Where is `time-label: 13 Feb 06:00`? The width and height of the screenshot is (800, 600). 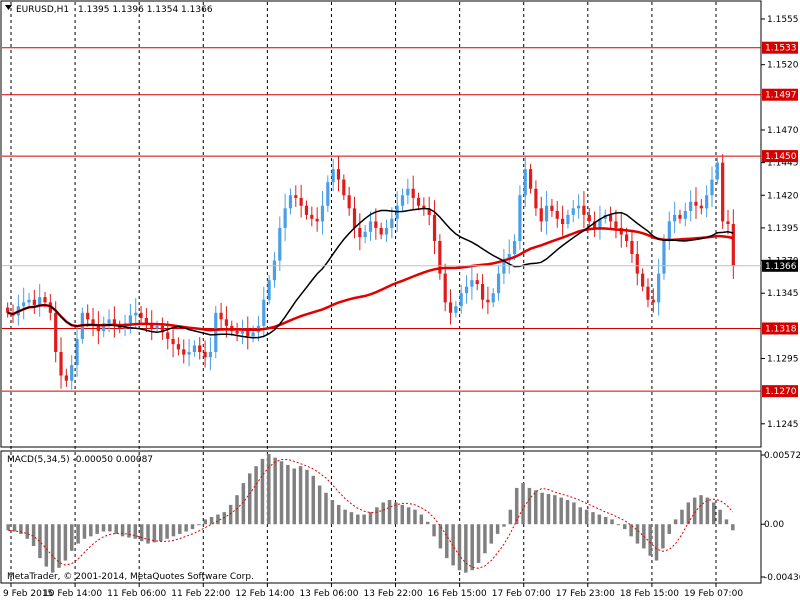 time-label: 13 Feb 06:00 is located at coordinates (328, 594).